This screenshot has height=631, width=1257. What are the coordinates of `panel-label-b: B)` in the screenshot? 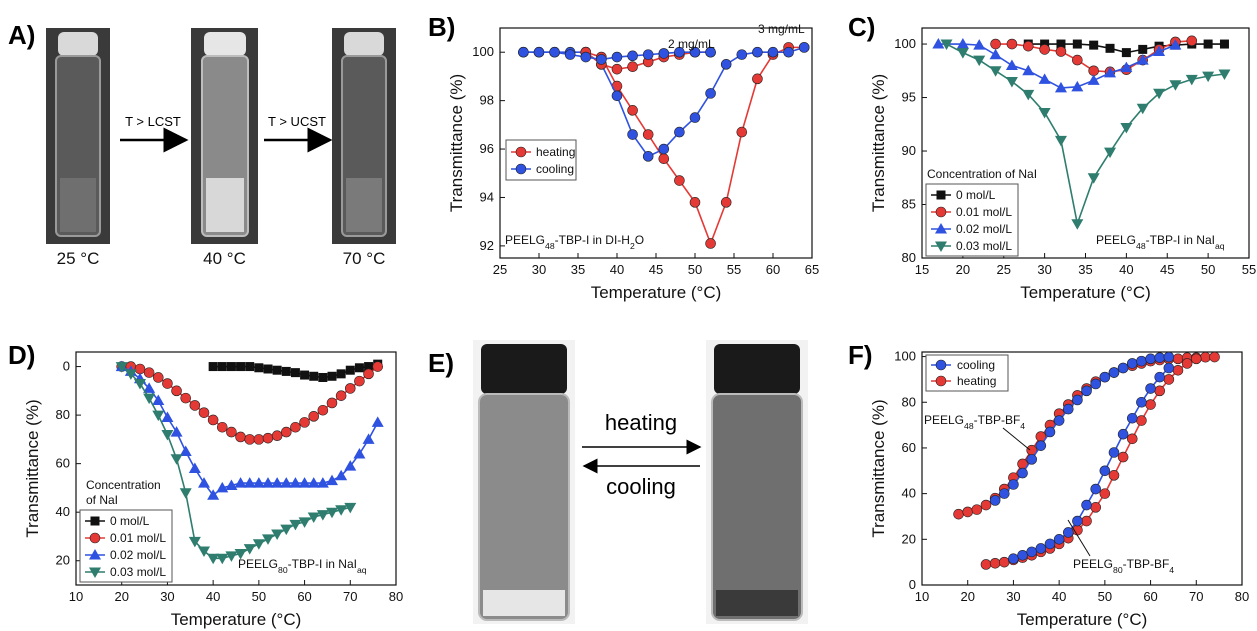 It's located at (442, 27).